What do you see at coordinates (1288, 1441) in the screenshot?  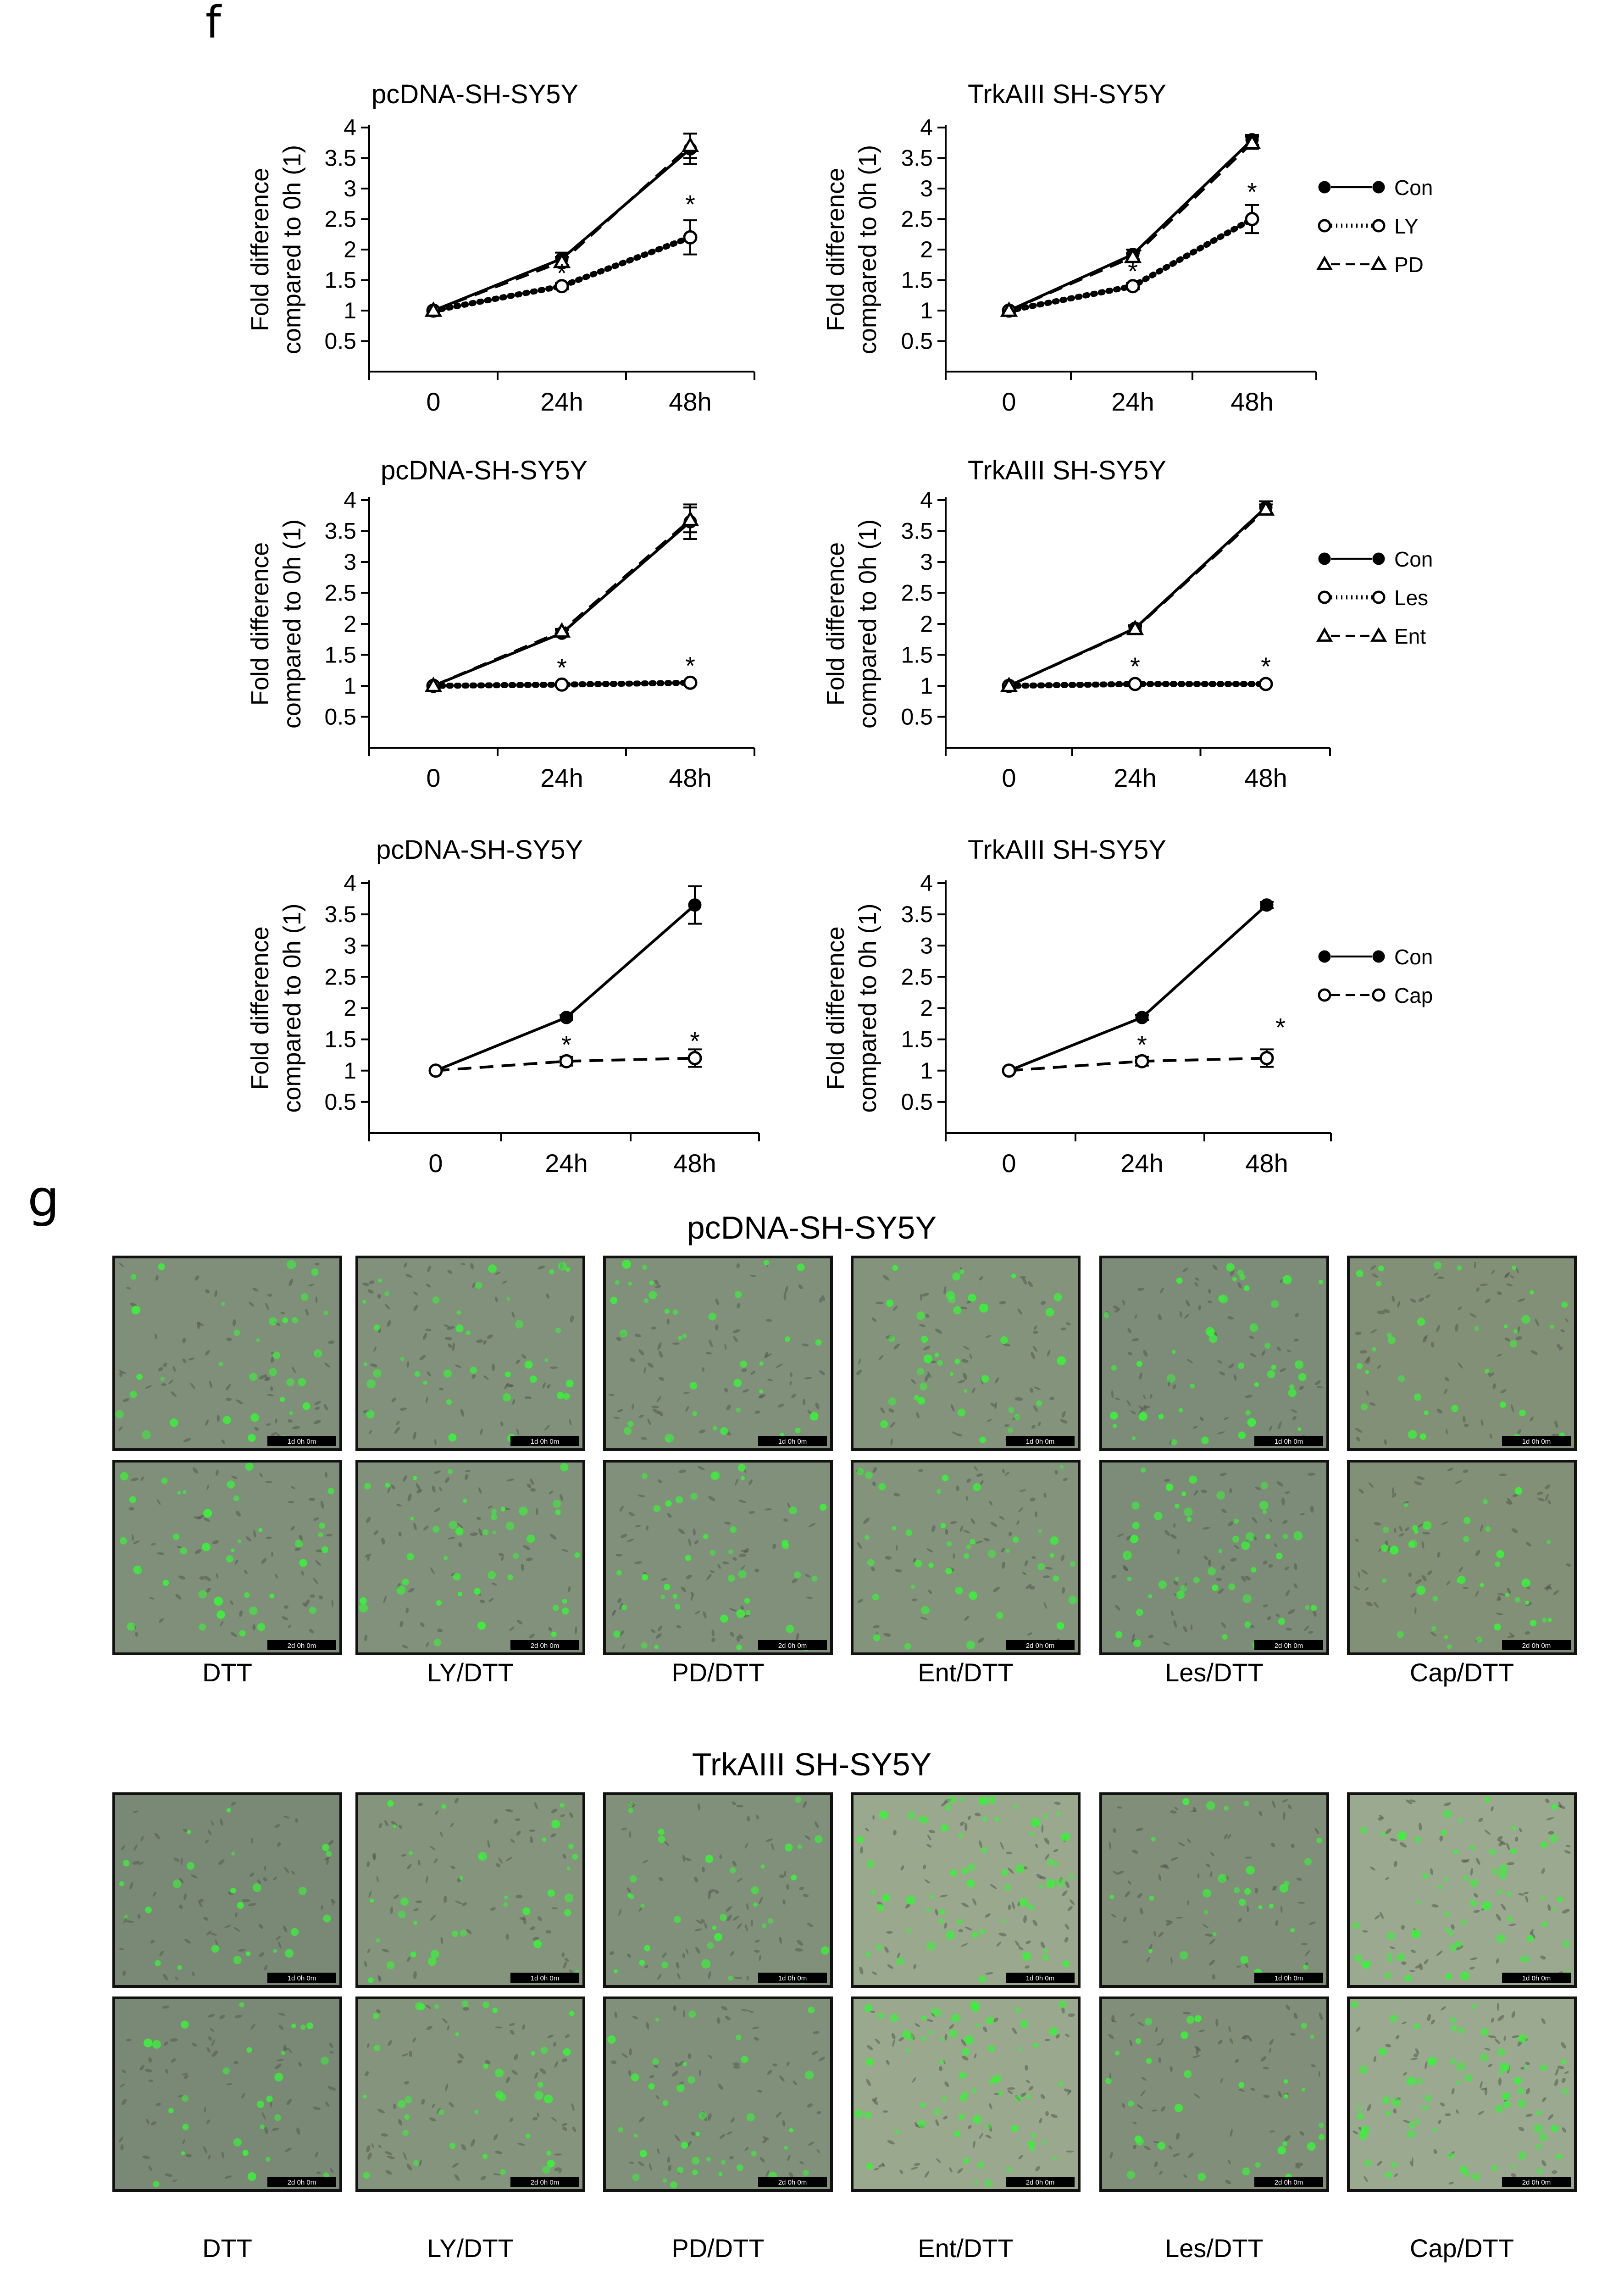 I see `timestamp-badge` at bounding box center [1288, 1441].